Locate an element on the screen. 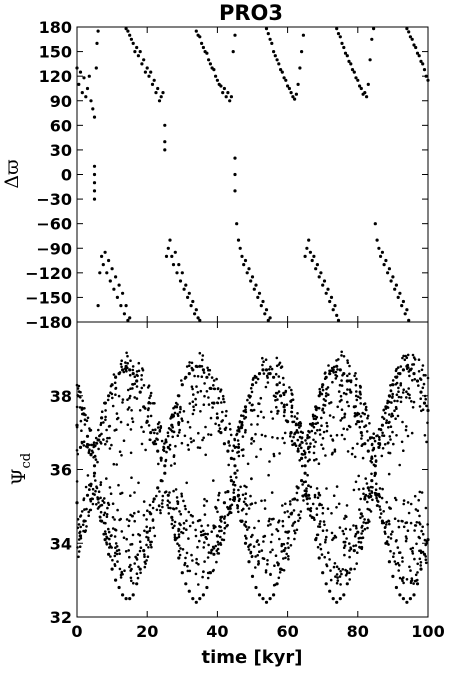 The height and width of the screenshot is (685, 450). y-tick-label: −60 is located at coordinates (54, 224).